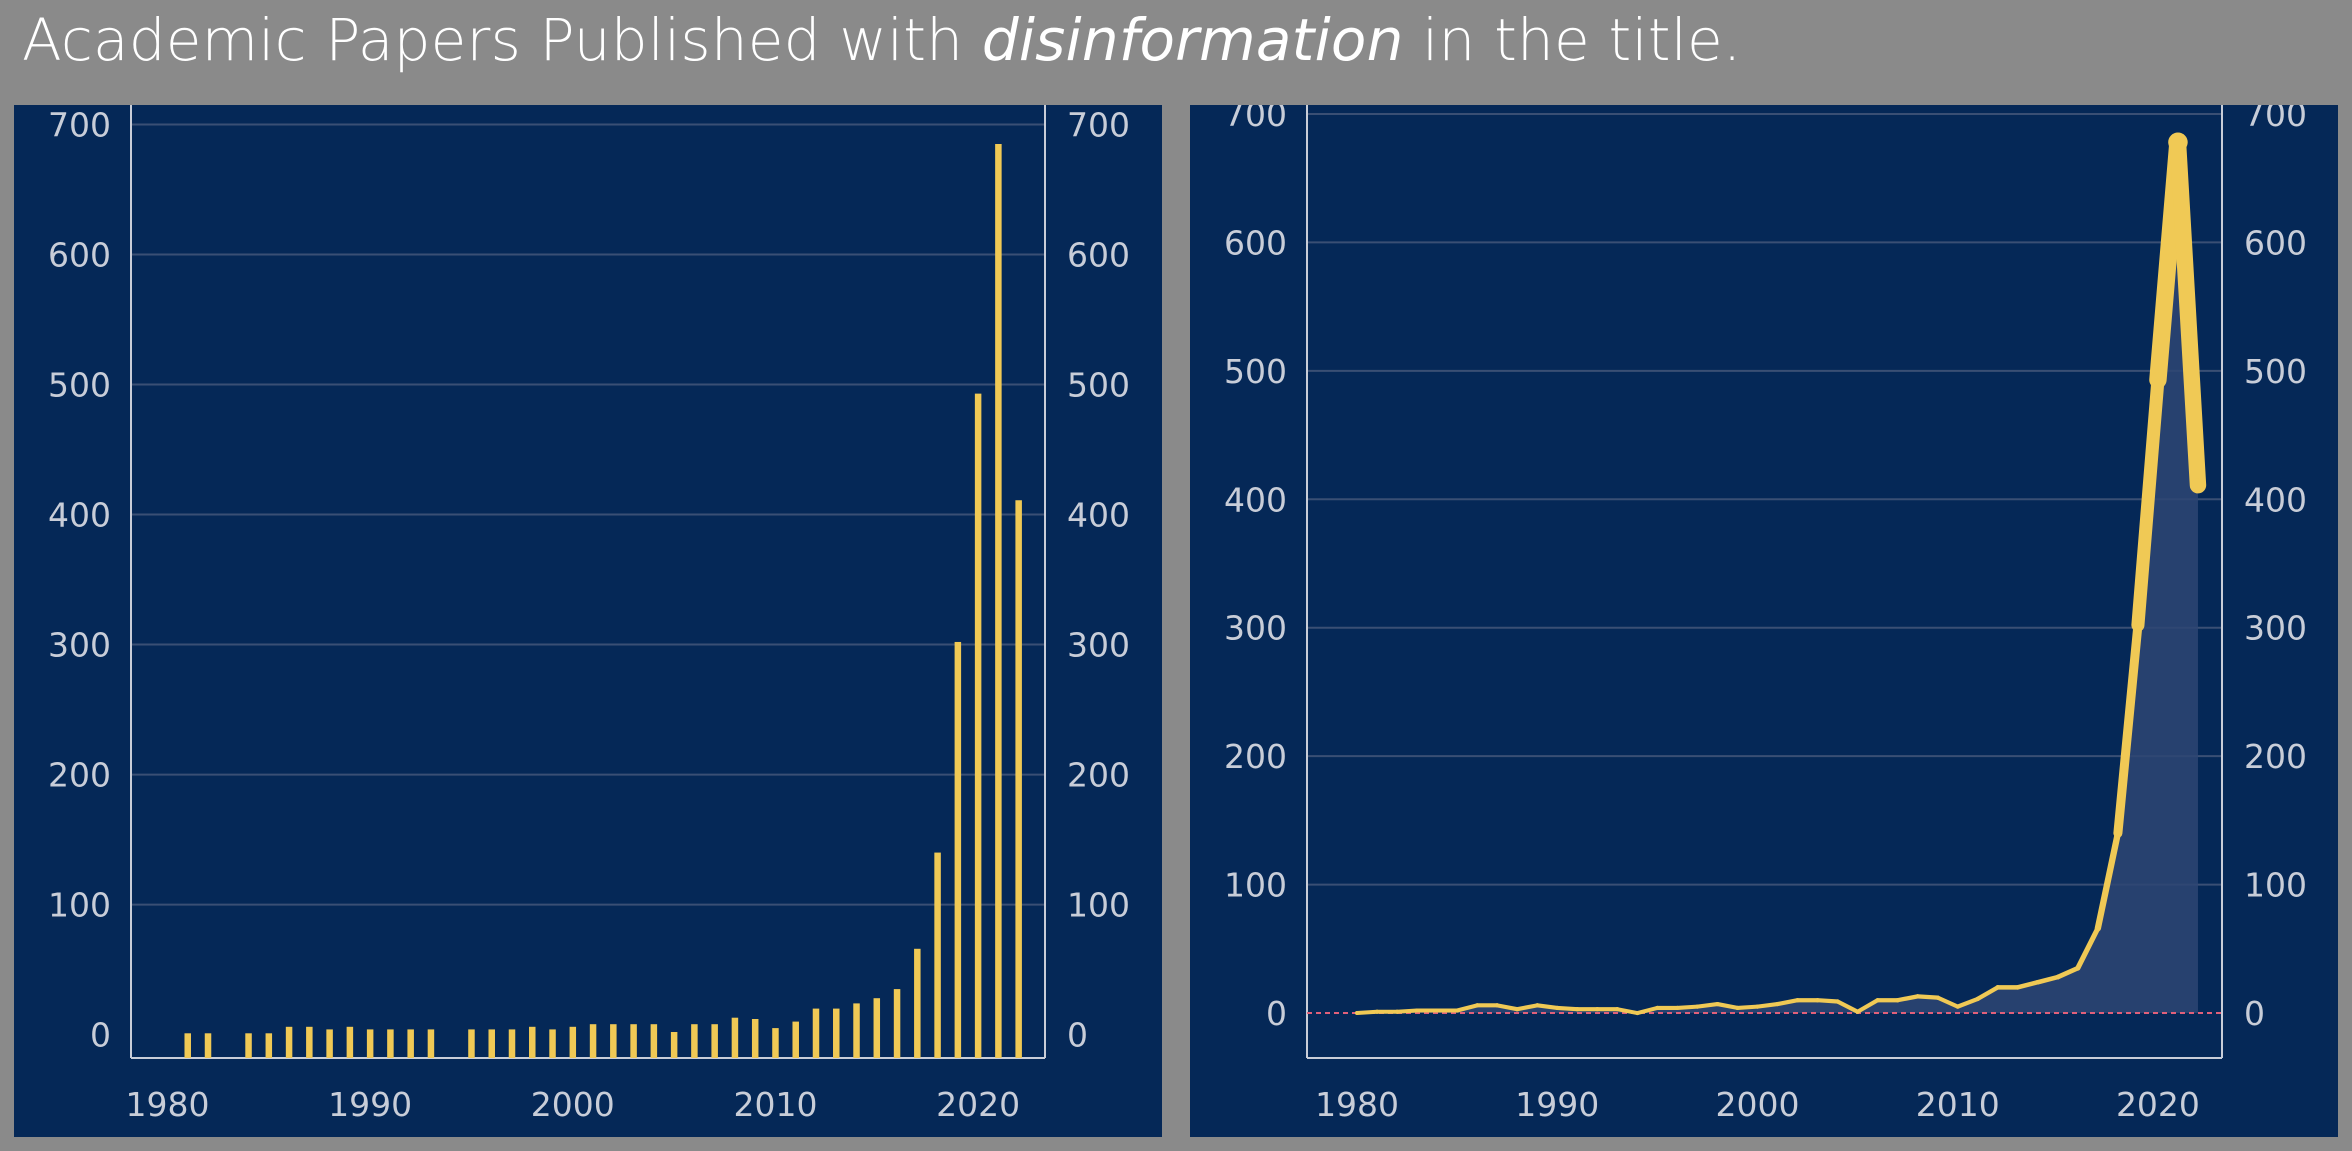 The width and height of the screenshot is (2352, 1151). I want to click on y-tick-label-right: 0, so click(1077, 1035).